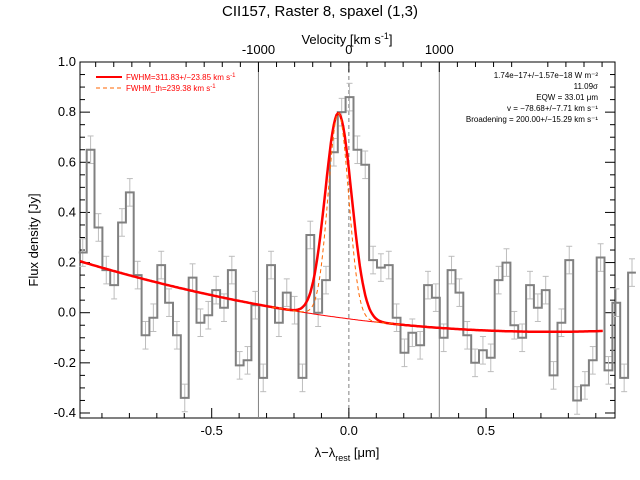  What do you see at coordinates (325, 452) in the screenshot?
I see `x-axis-label-main: λ−λ` at bounding box center [325, 452].